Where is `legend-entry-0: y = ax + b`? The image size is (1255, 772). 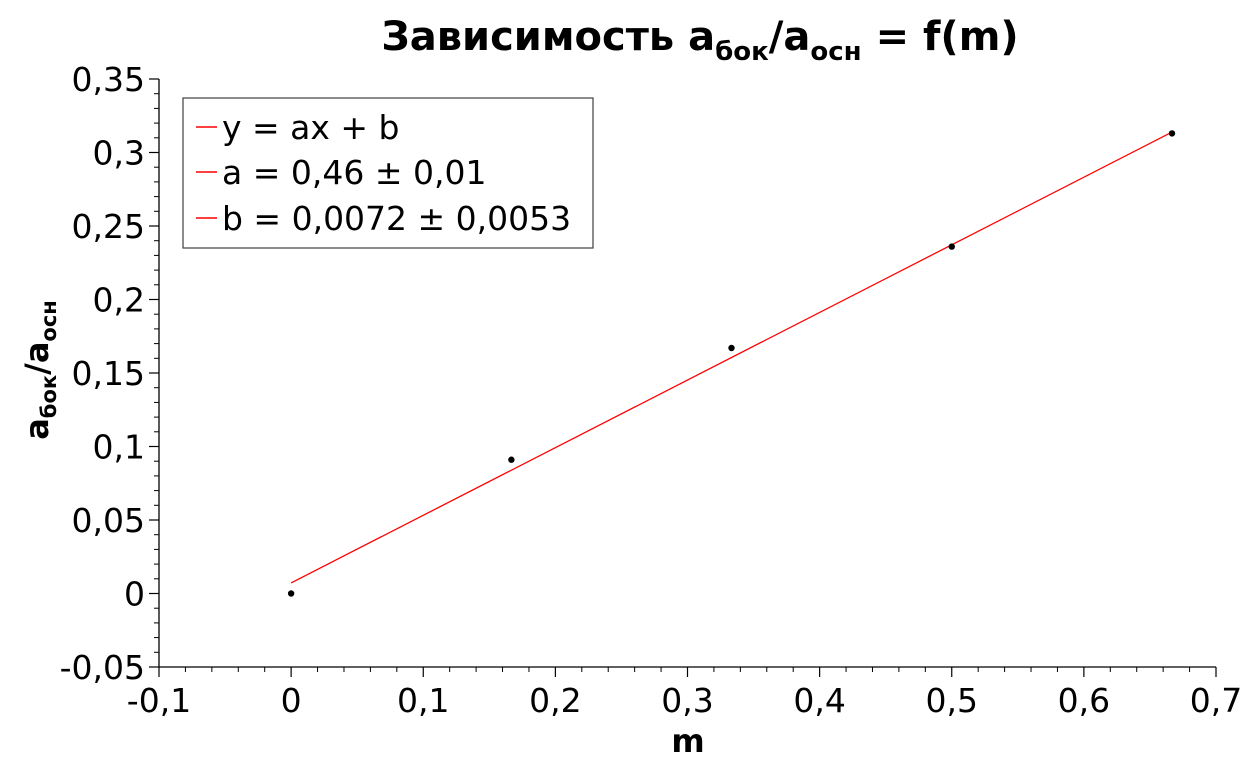
legend-entry-0: y = ax + b is located at coordinates (311, 127).